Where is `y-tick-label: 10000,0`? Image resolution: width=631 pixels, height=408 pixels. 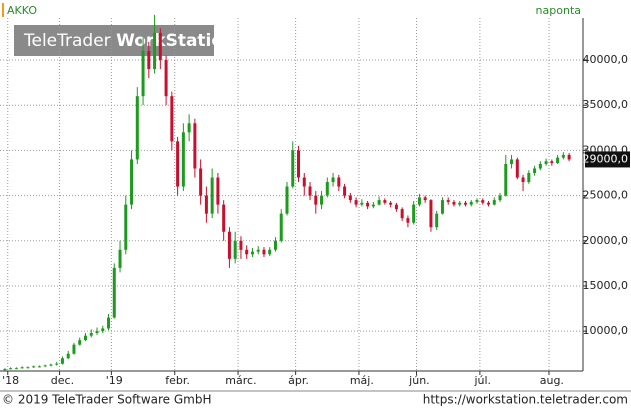
y-tick-label: 10000,0 is located at coordinates (606, 330).